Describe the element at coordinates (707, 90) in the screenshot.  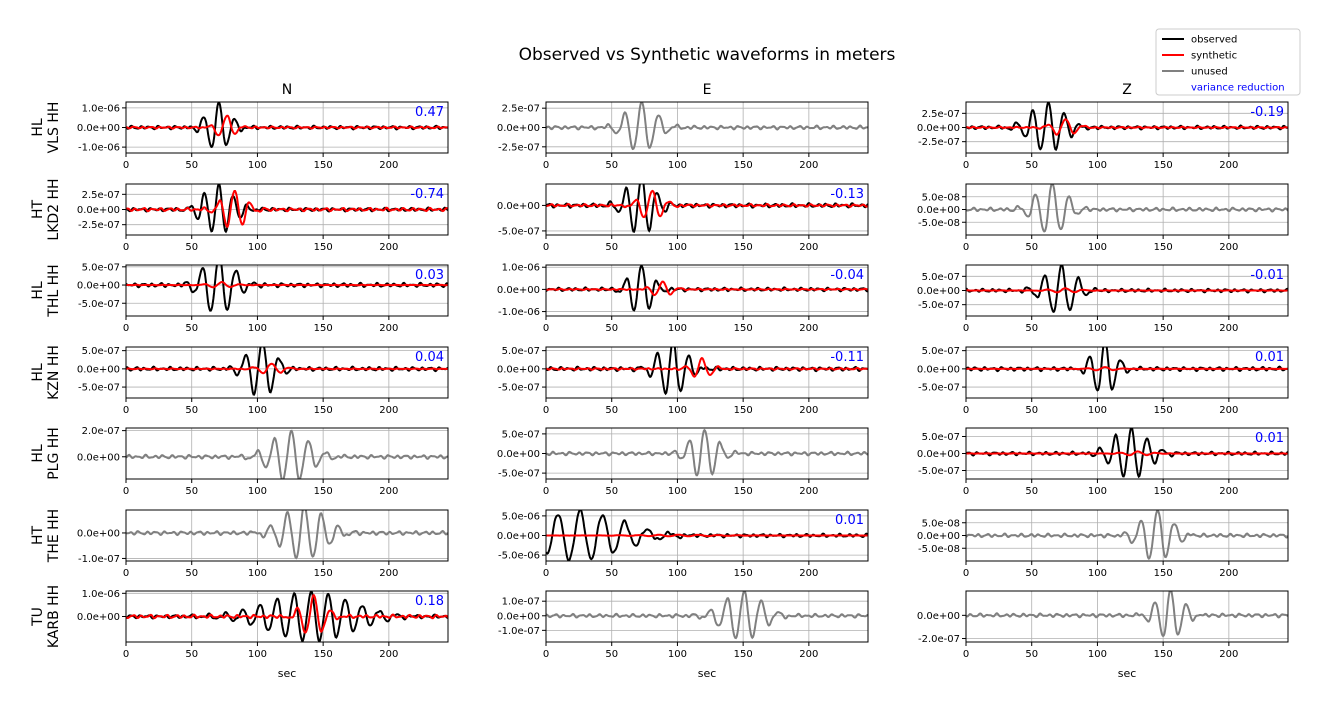
I see `column-title-E: E` at that location.